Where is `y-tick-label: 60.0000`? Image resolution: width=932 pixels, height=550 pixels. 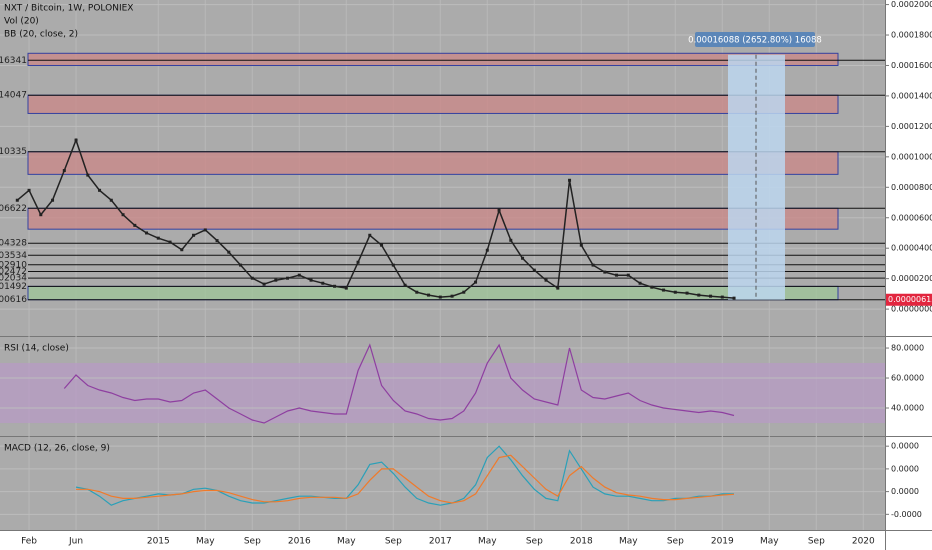 y-tick-label: 60.0000 is located at coordinates (907, 378).